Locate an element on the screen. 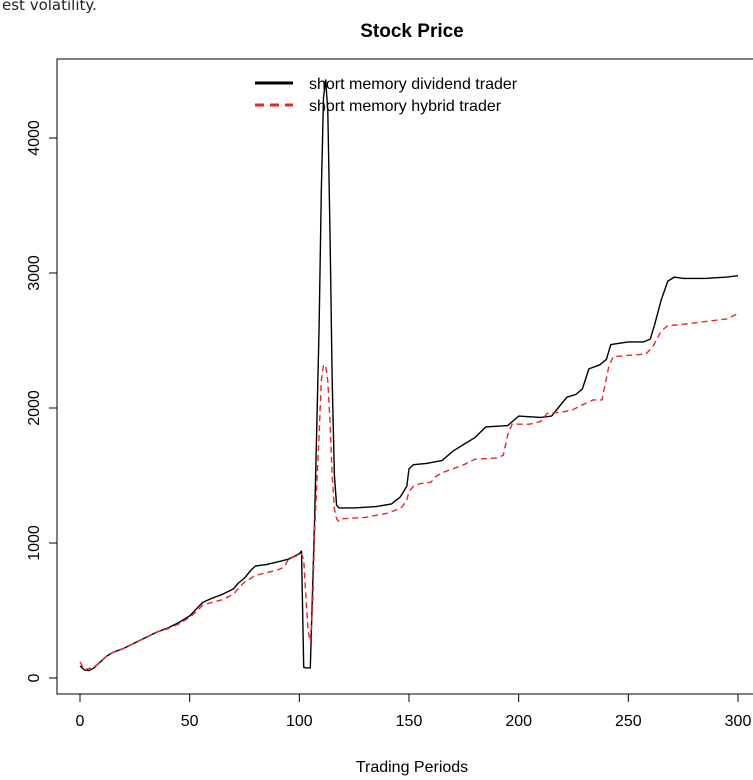 The height and width of the screenshot is (780, 753). legend-label-1: short memory dividend trader is located at coordinates (413, 84).